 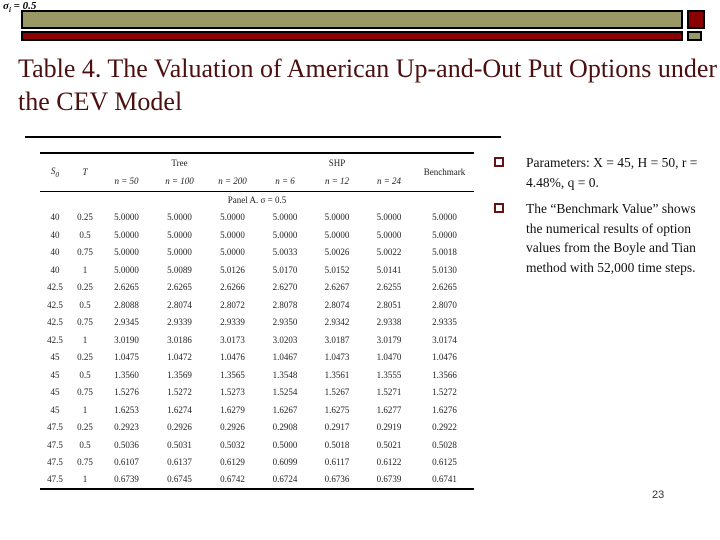 I want to click on table-cell: 3.0179, so click(x=389, y=339).